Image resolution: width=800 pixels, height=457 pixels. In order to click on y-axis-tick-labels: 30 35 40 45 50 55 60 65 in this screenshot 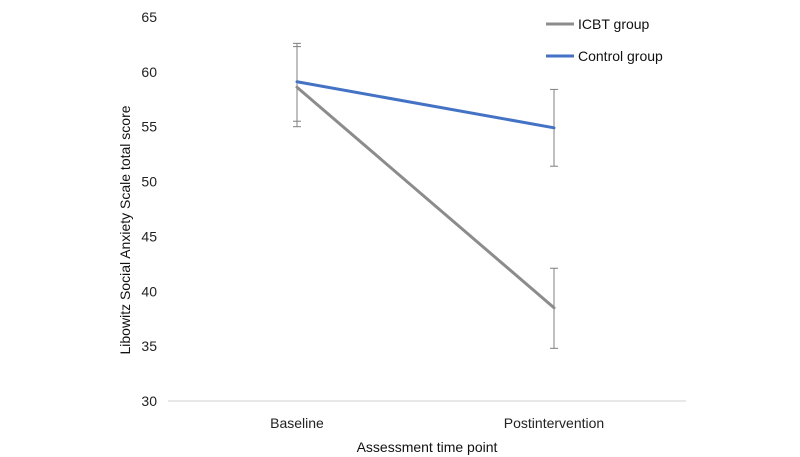, I will do `click(149, 209)`.